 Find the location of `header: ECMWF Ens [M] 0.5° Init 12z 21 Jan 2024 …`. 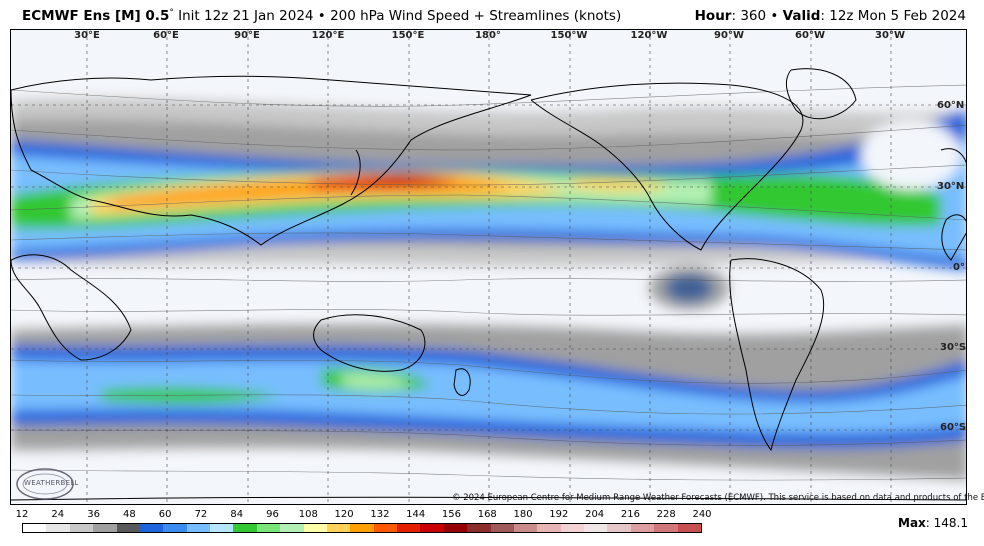

header: ECMWF Ens [M] 0.5° Init 12z 21 Jan 2024 … is located at coordinates (492, 15).